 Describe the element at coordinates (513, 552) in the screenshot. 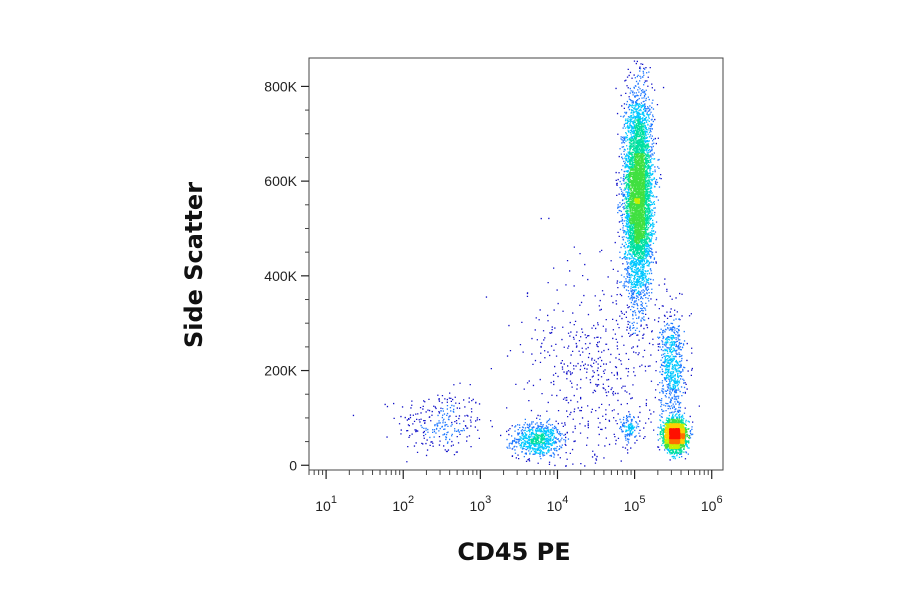

I see `x-axis-title: CD45 PE` at that location.